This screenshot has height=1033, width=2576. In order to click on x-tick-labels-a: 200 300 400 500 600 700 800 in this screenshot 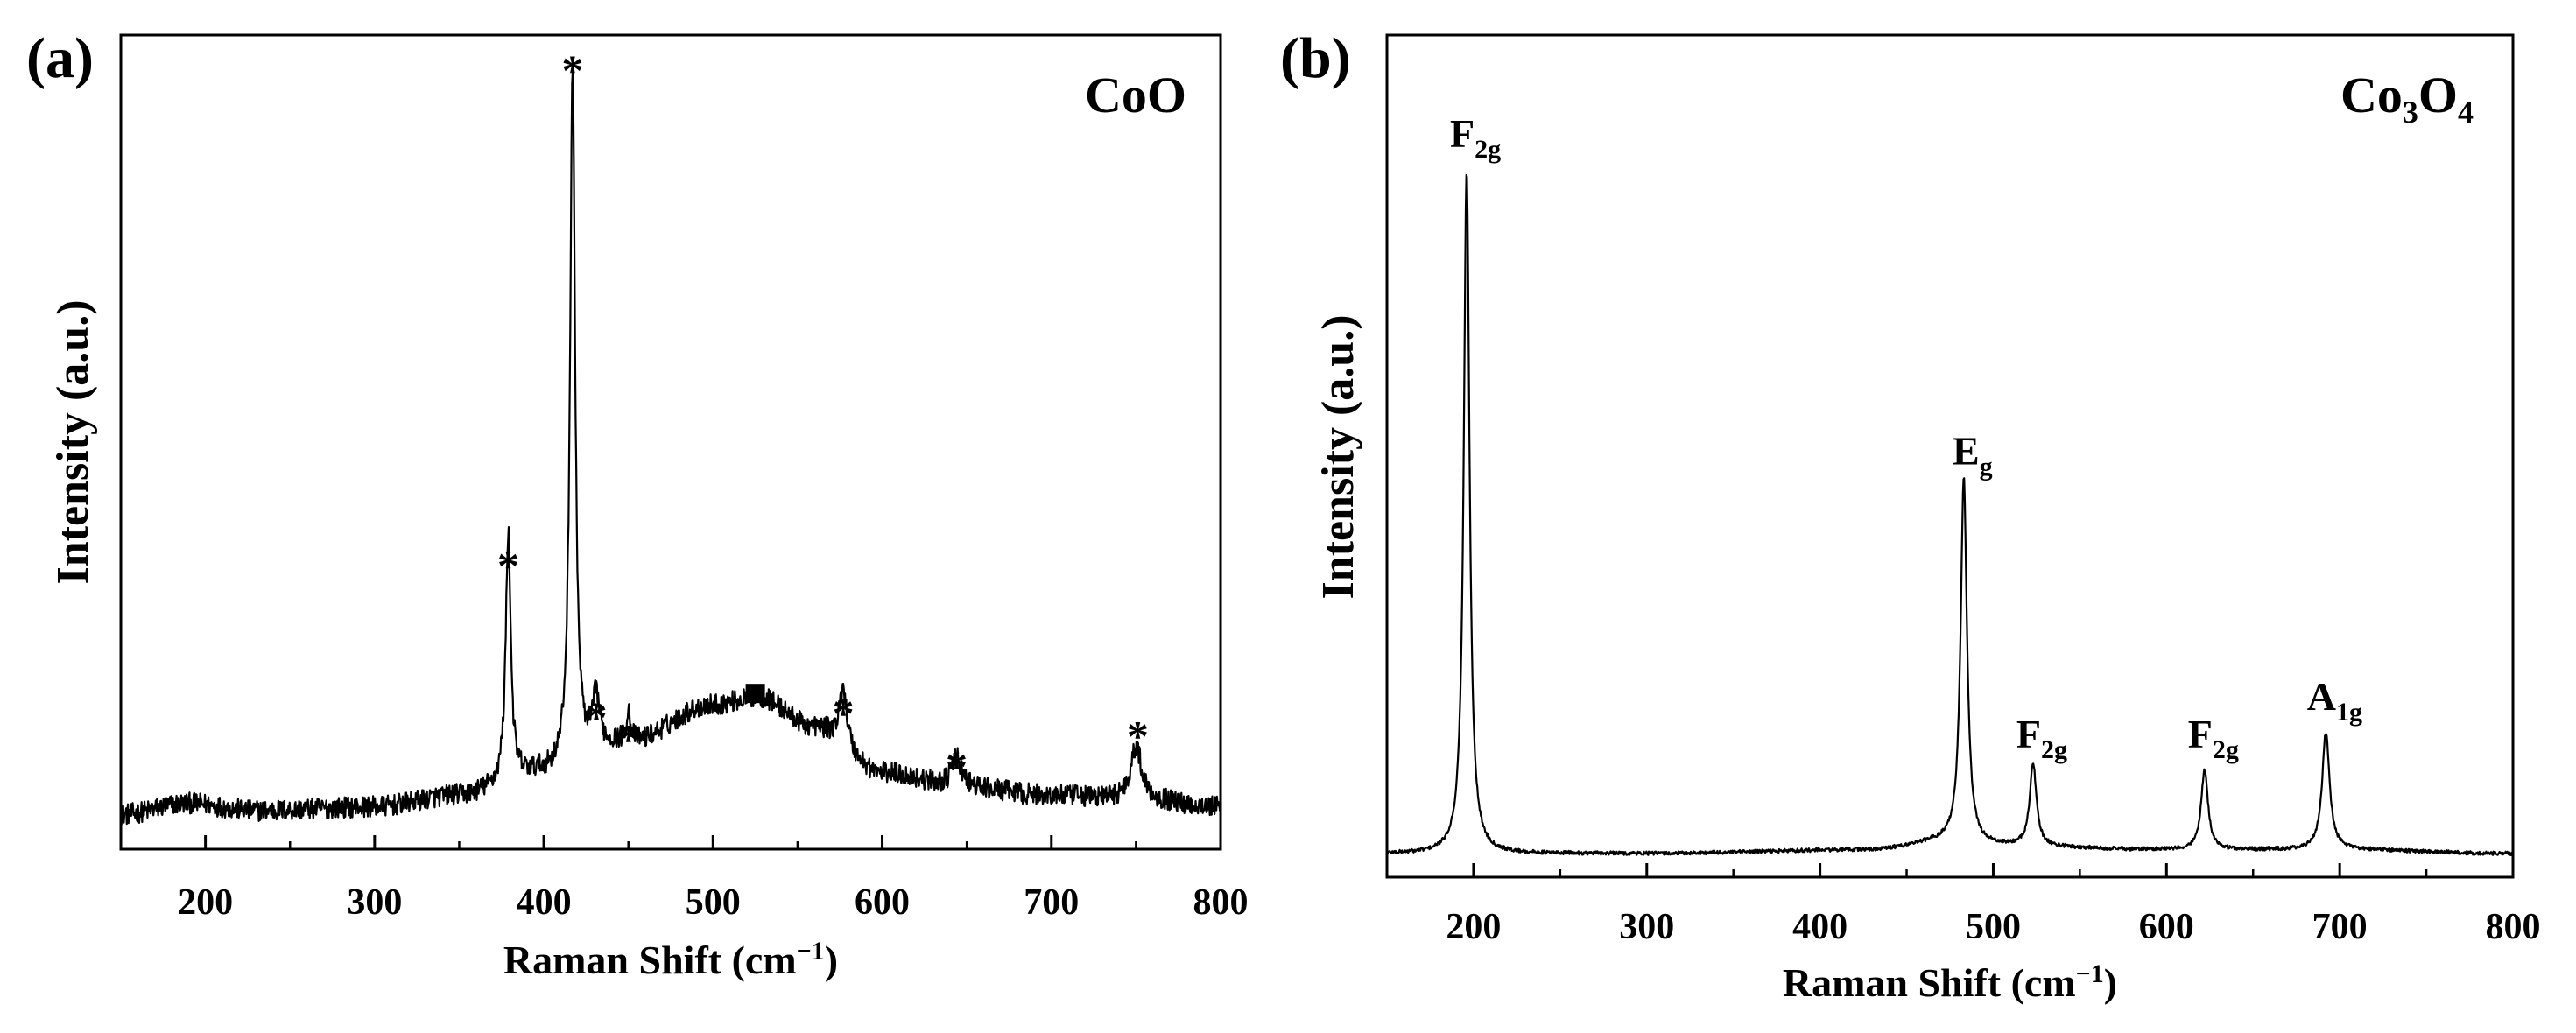, I will do `click(713, 902)`.